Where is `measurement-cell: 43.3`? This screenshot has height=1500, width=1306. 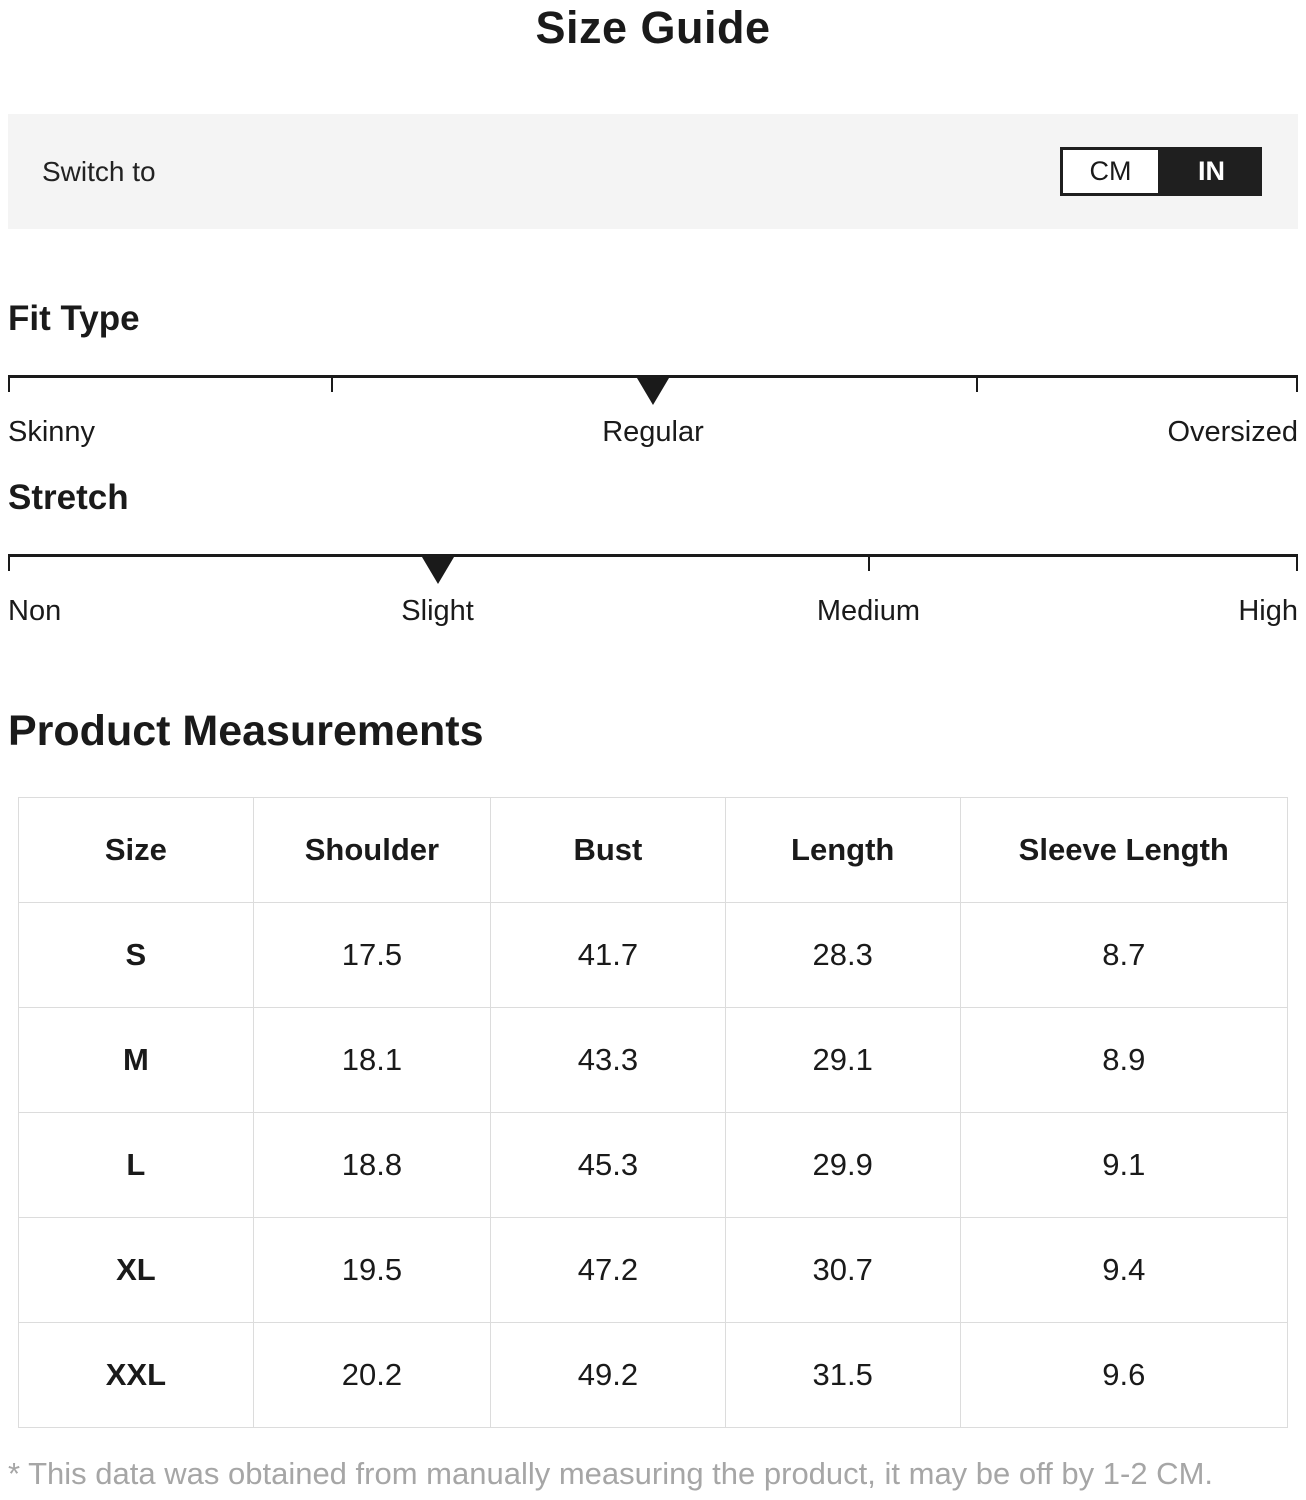 measurement-cell: 43.3 is located at coordinates (608, 1060).